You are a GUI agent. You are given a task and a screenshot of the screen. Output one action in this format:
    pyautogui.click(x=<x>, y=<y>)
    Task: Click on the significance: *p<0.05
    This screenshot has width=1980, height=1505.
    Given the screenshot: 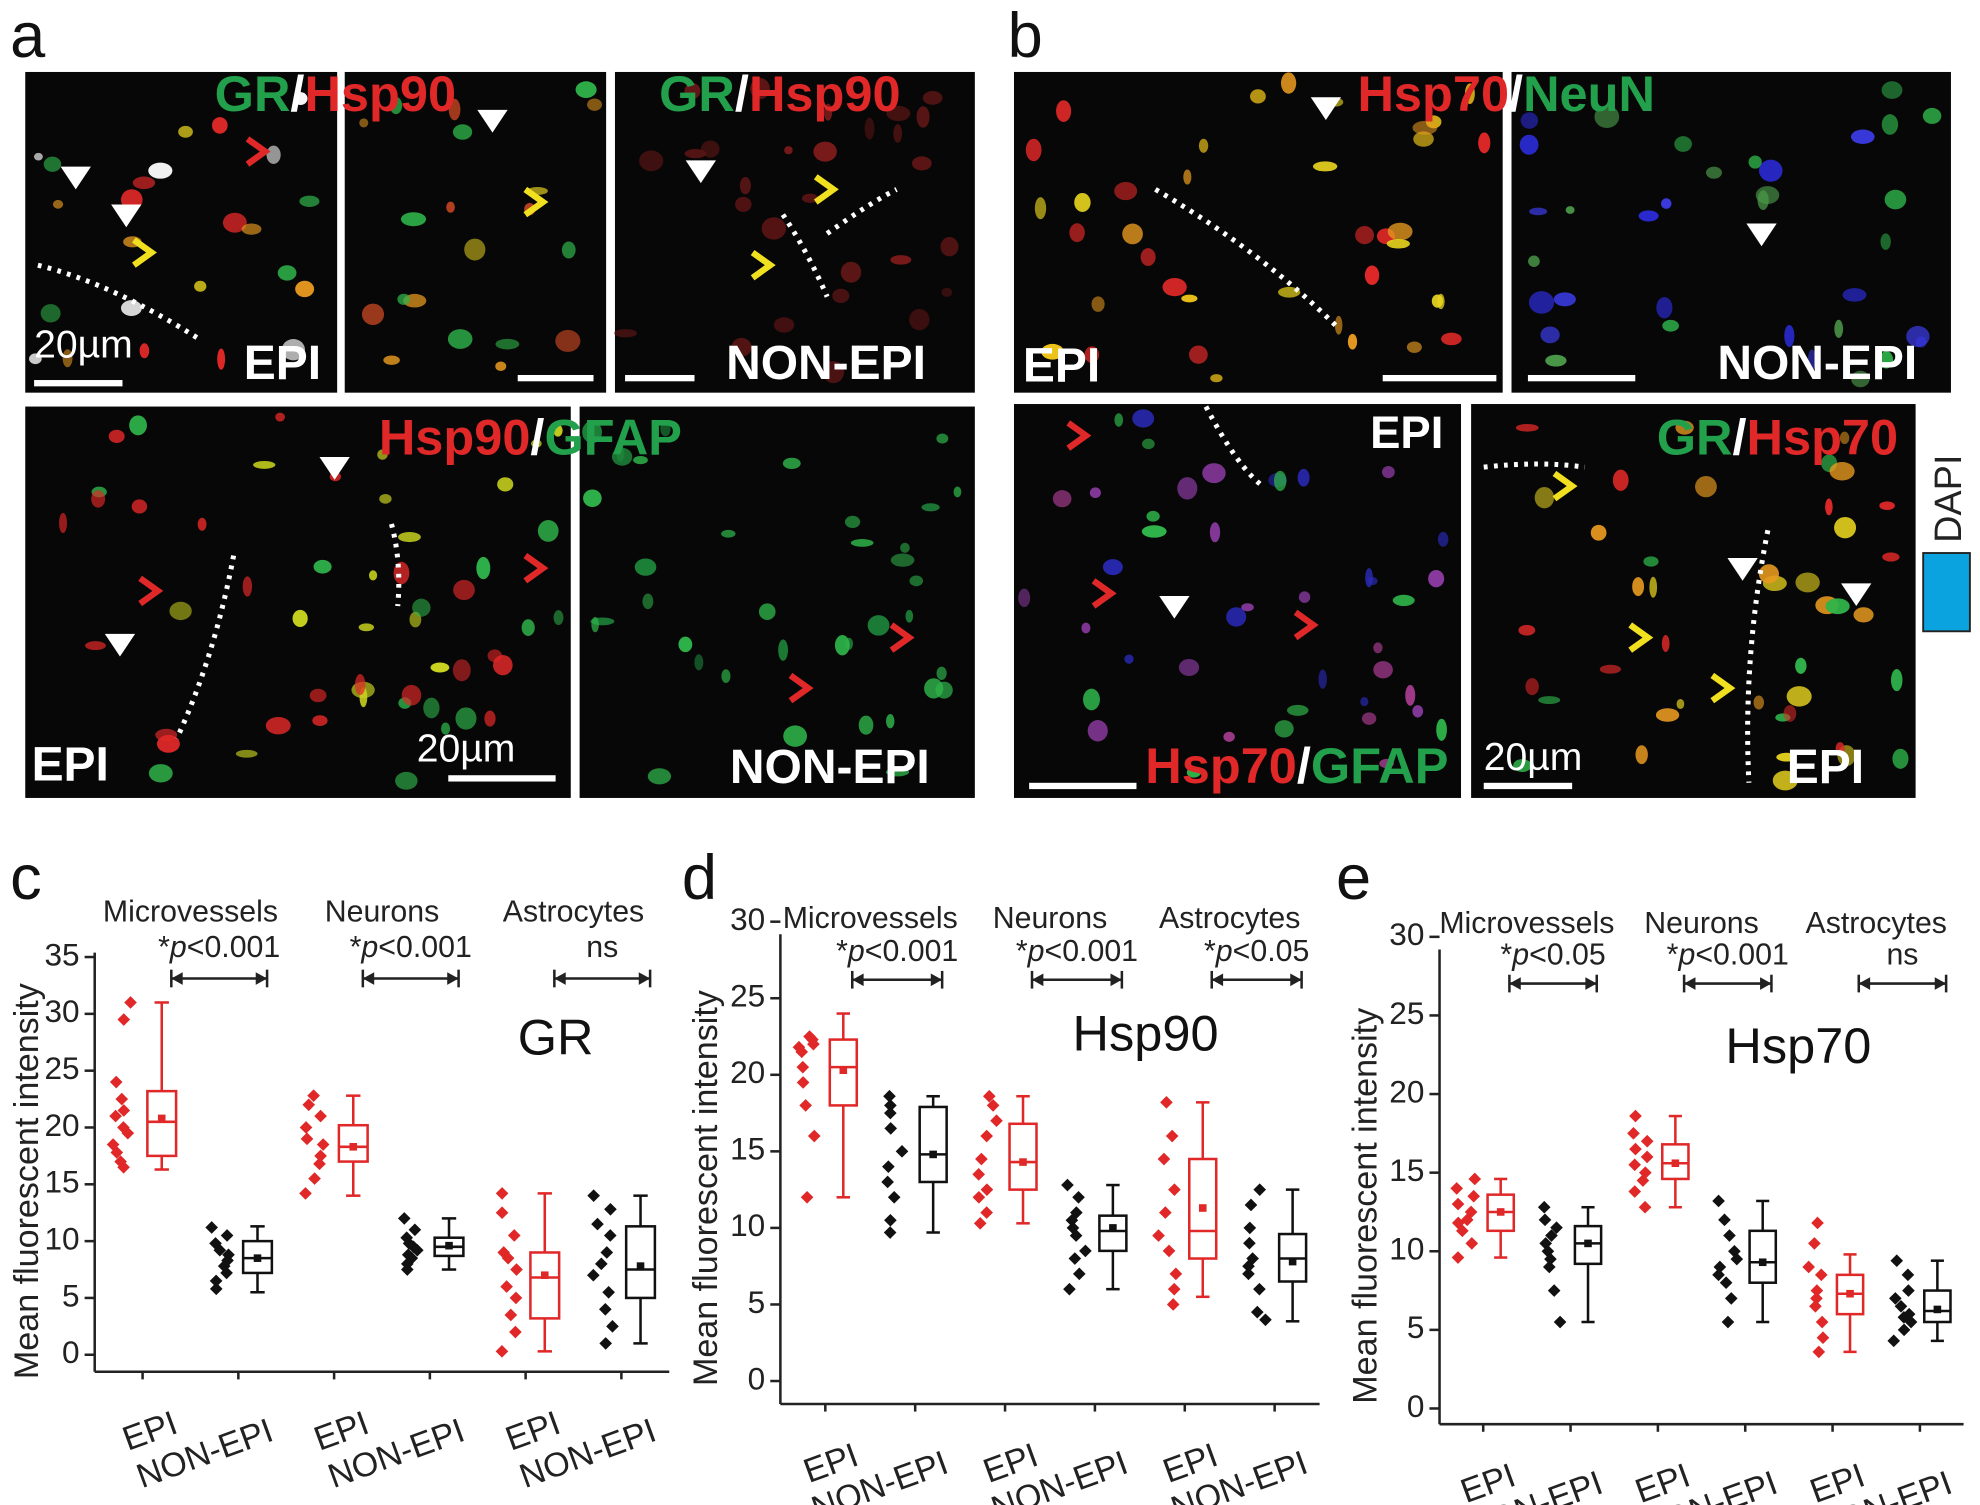 What is the action you would take?
    pyautogui.click(x=1552, y=955)
    